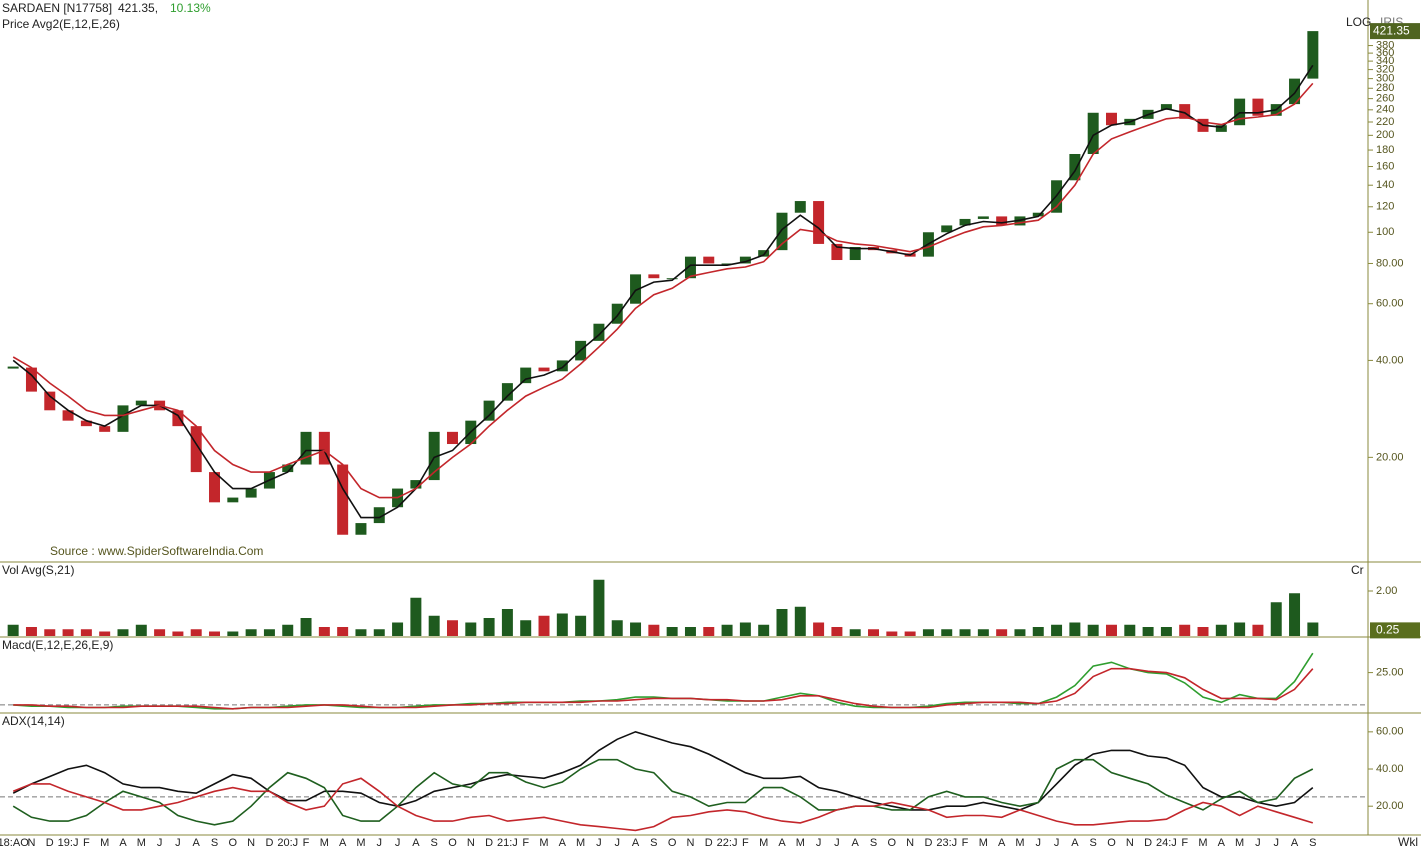 This screenshot has width=1421, height=851. What do you see at coordinates (1385, 99) in the screenshot?
I see `y-tick-label: 260` at bounding box center [1385, 99].